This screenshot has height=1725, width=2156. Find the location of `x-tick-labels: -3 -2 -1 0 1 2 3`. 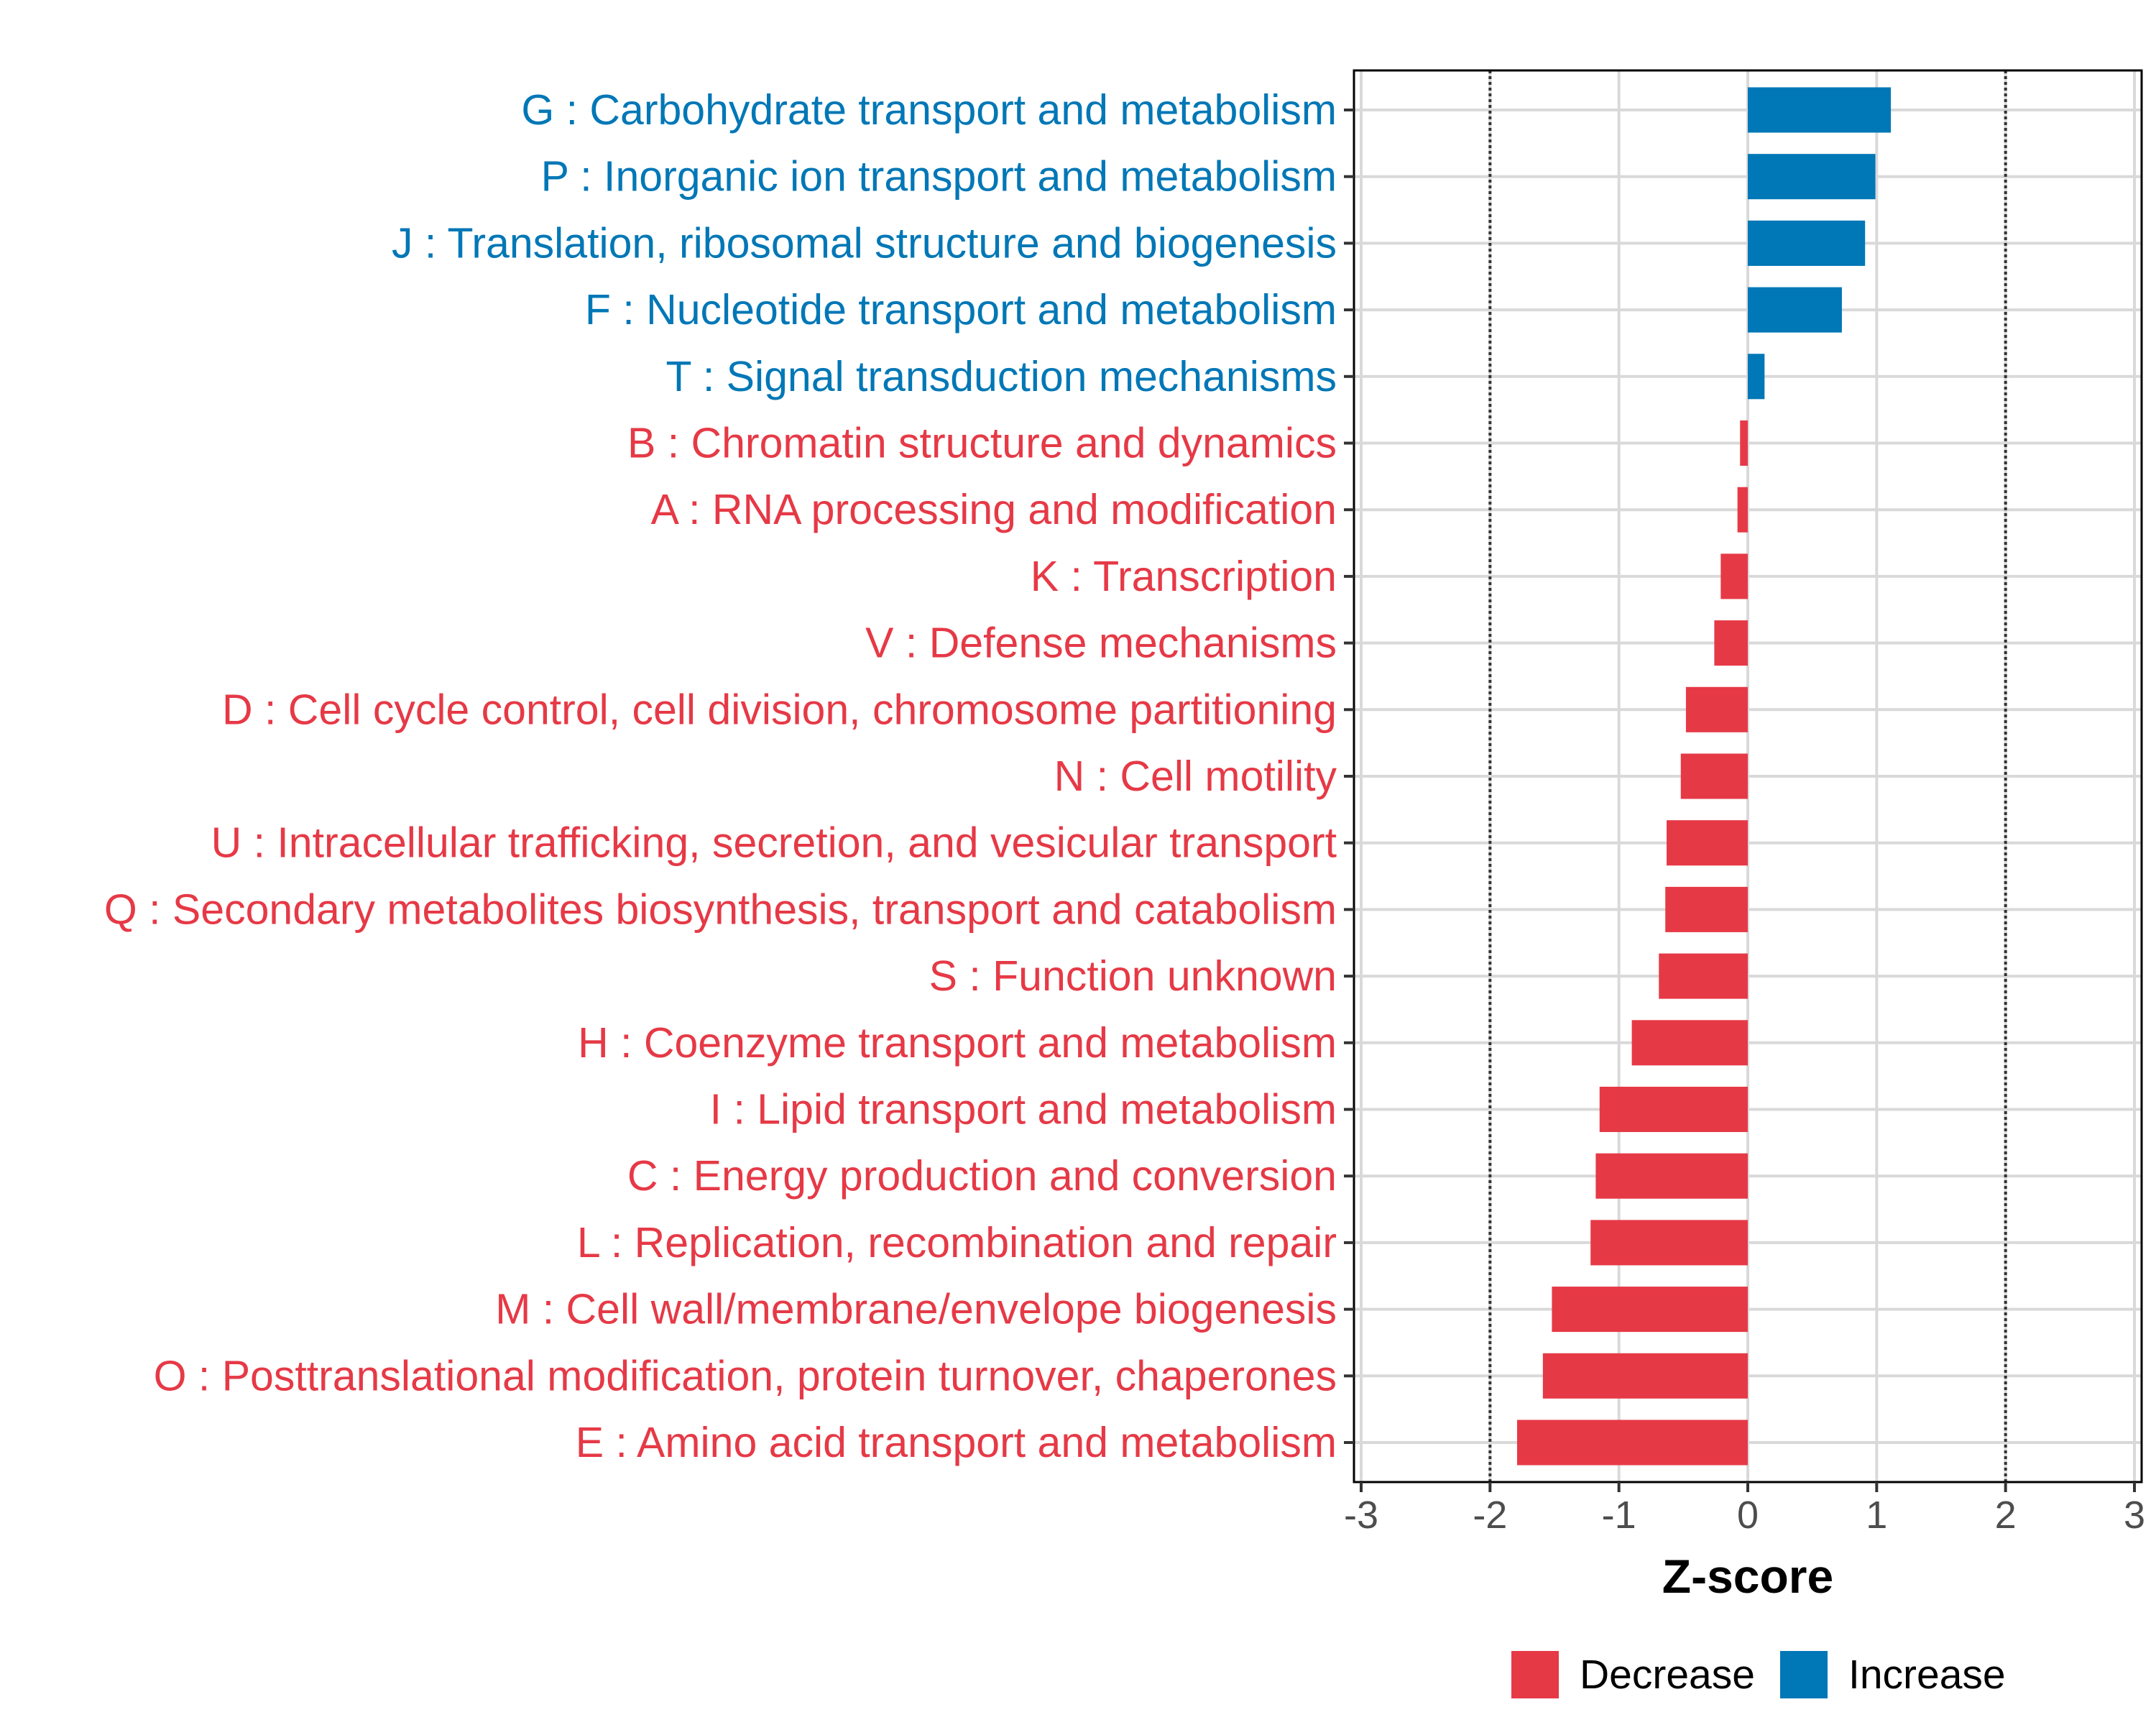

x-tick-labels: -3 -2 -1 0 1 2 3 is located at coordinates (1745, 1515).